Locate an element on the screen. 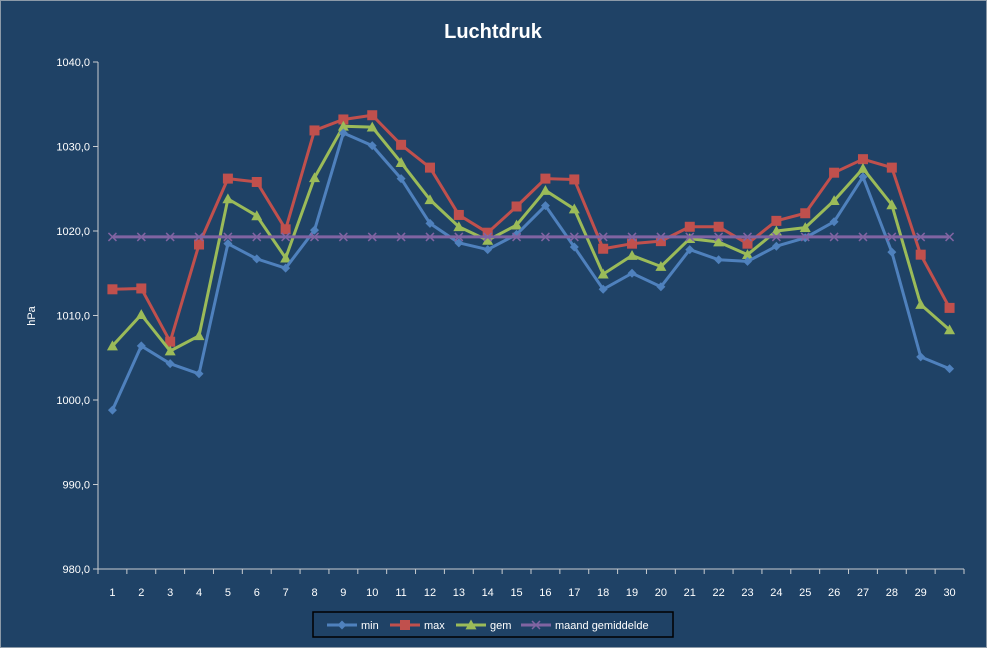 This screenshot has width=987, height=649. x-tick-label: 19 is located at coordinates (632, 593).